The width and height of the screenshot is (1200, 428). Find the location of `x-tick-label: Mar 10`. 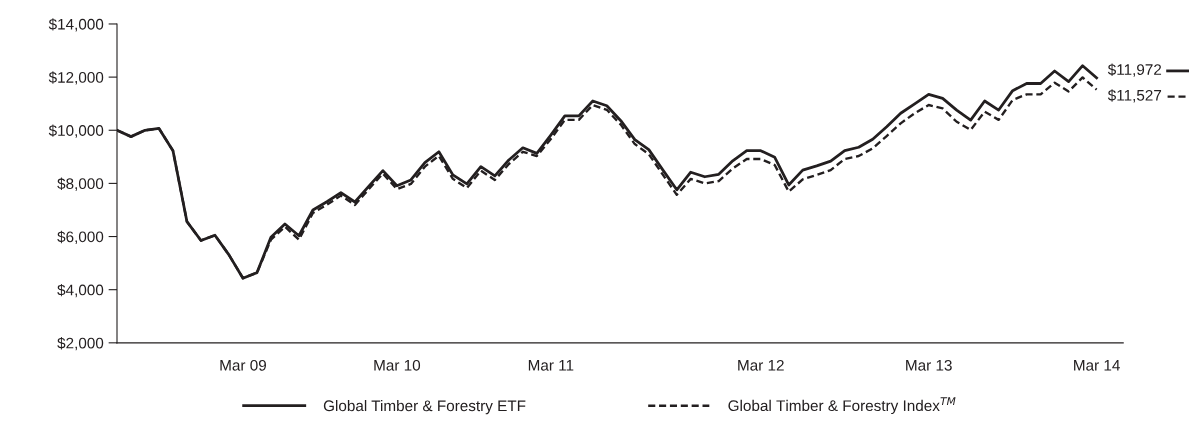

x-tick-label: Mar 10 is located at coordinates (397, 365).